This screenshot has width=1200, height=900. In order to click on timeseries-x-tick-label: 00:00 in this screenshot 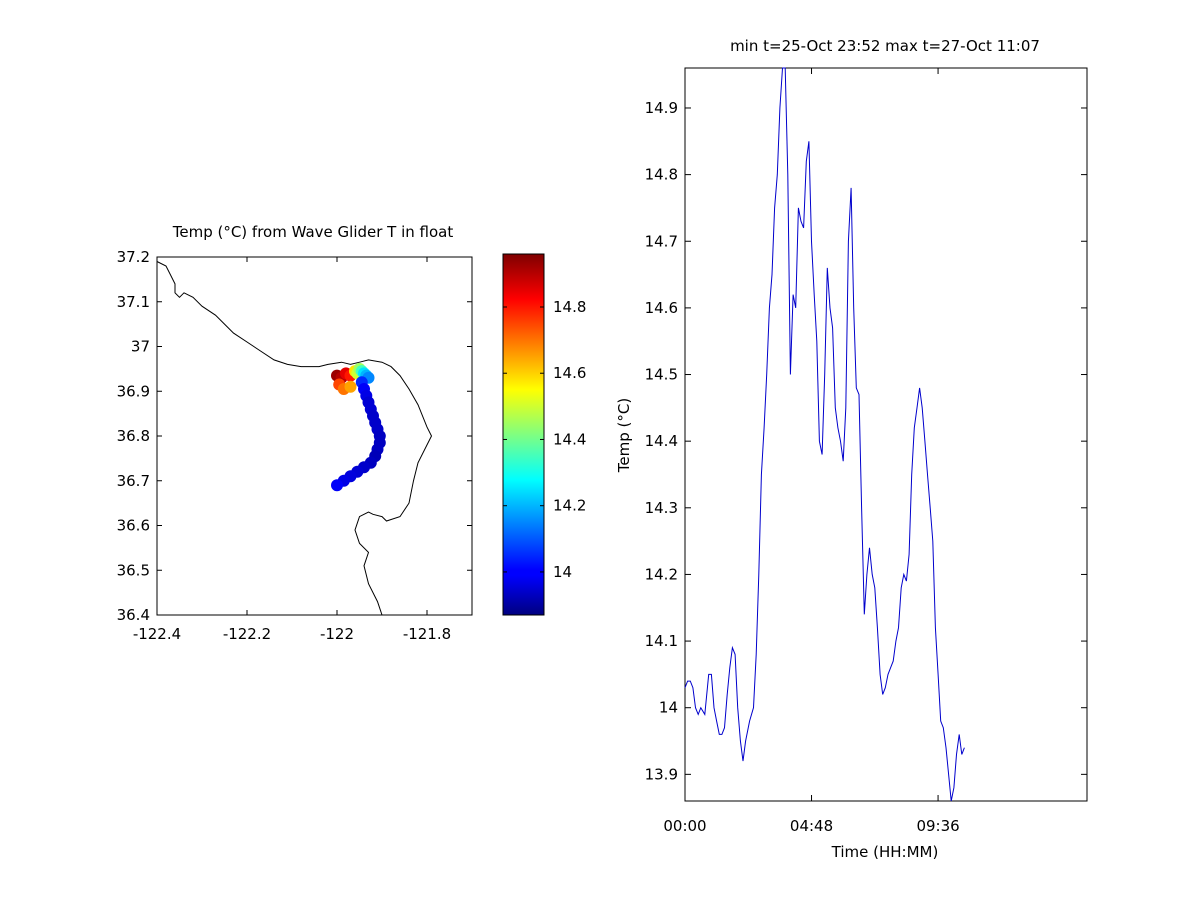, I will do `click(684, 826)`.